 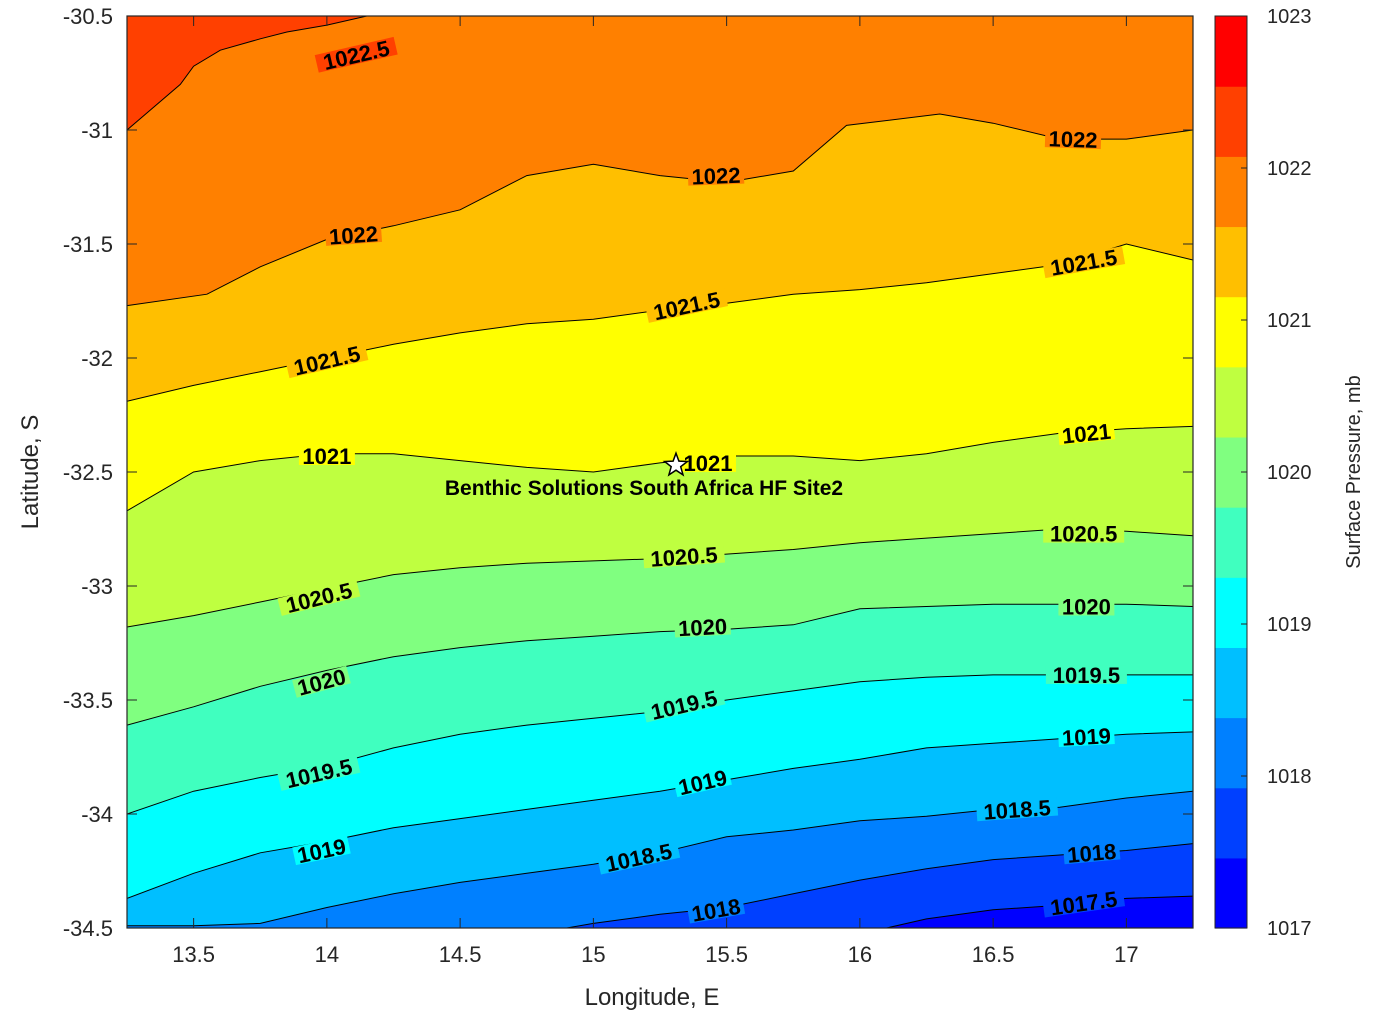 I want to click on contour-label-text: 1019, so click(x=1086, y=737).